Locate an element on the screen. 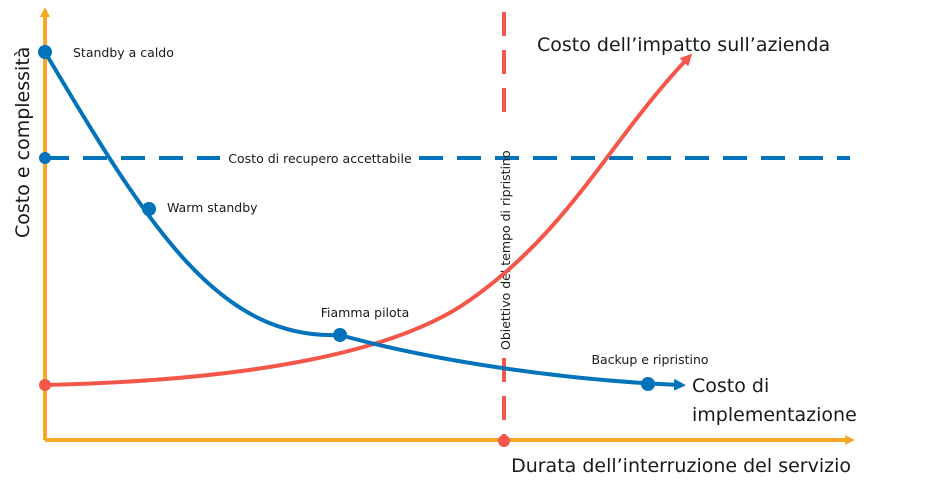  implementation-cost-label-line1: Costo di is located at coordinates (730, 386).